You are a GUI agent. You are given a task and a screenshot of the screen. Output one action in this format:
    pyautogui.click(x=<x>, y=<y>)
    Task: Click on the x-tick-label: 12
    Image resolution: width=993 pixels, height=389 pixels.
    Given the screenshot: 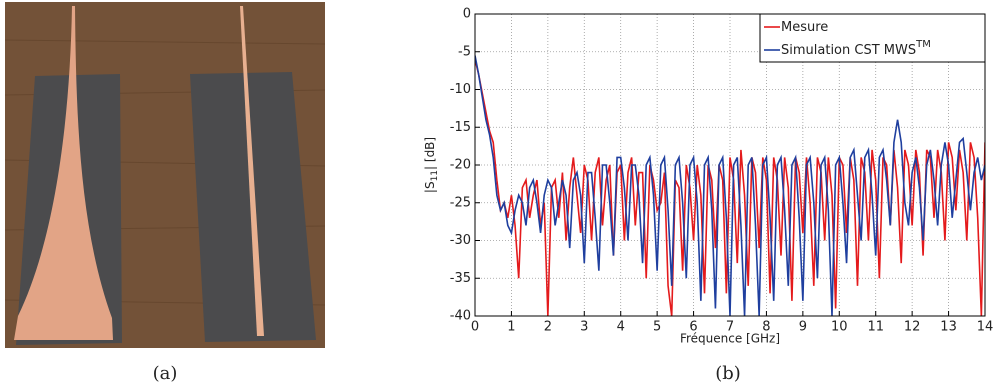 What is the action you would take?
    pyautogui.click(x=912, y=327)
    